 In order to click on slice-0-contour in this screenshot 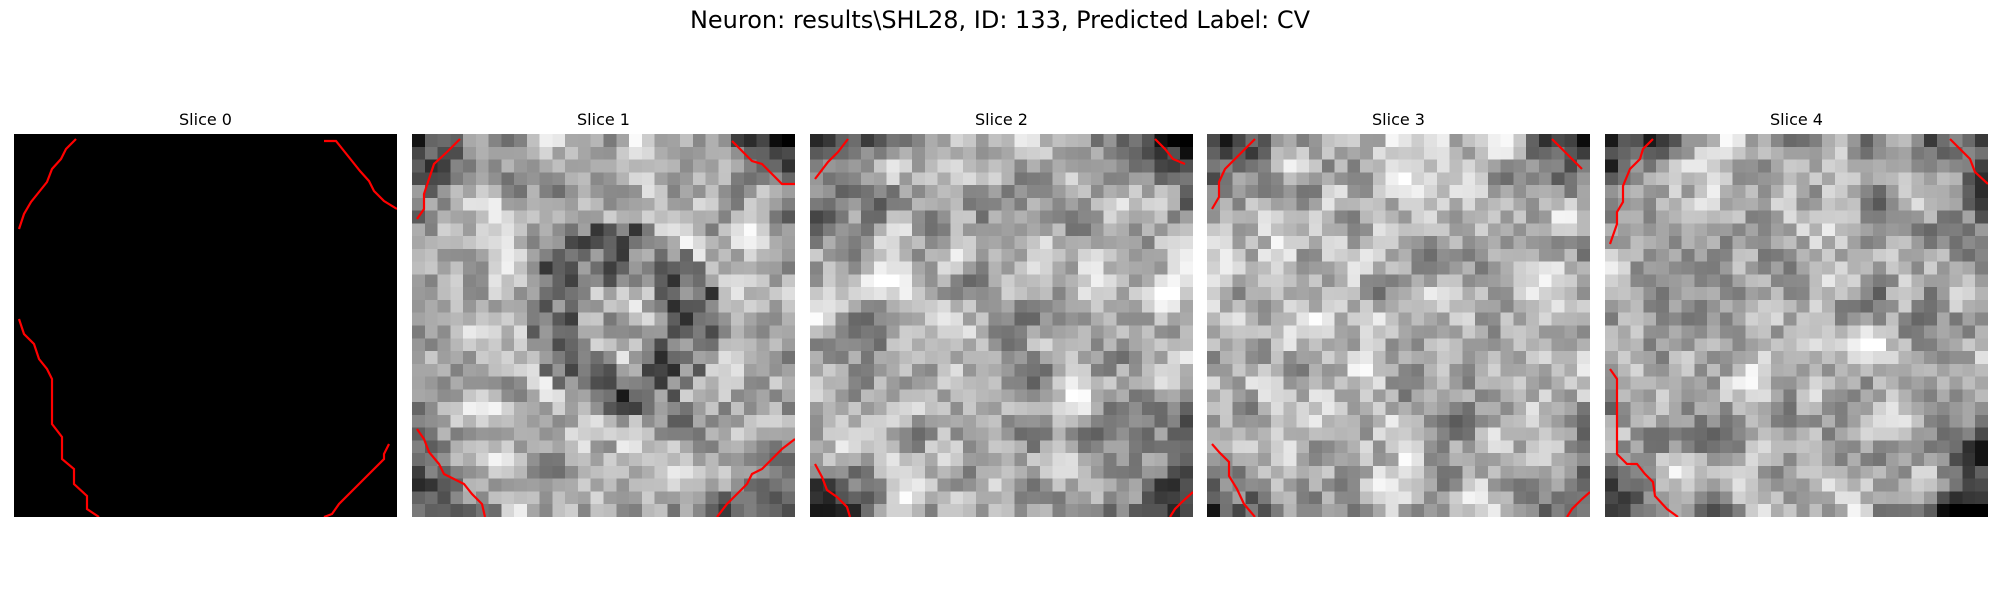, I will do `click(207, 327)`.